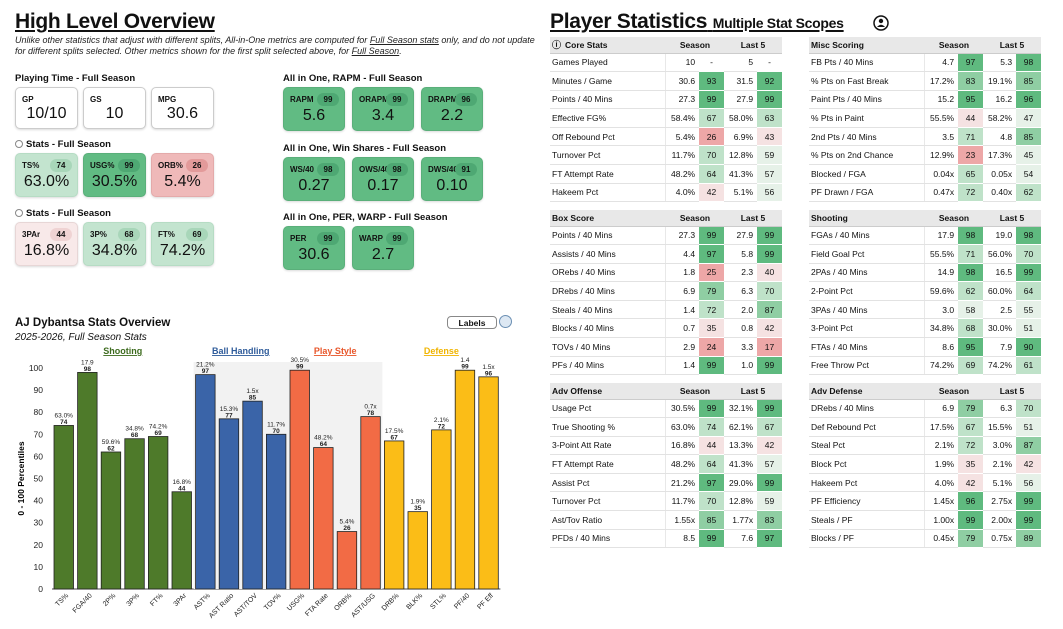 This screenshot has height=629, width=1063. I want to click on season-value: 1.55x, so click(682, 520).